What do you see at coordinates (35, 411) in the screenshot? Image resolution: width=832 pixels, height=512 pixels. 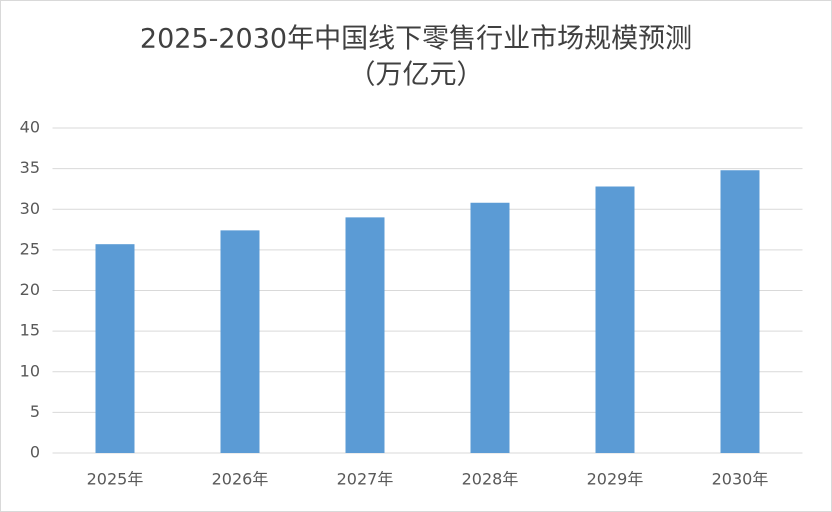 I see `y-tick-label: 5` at bounding box center [35, 411].